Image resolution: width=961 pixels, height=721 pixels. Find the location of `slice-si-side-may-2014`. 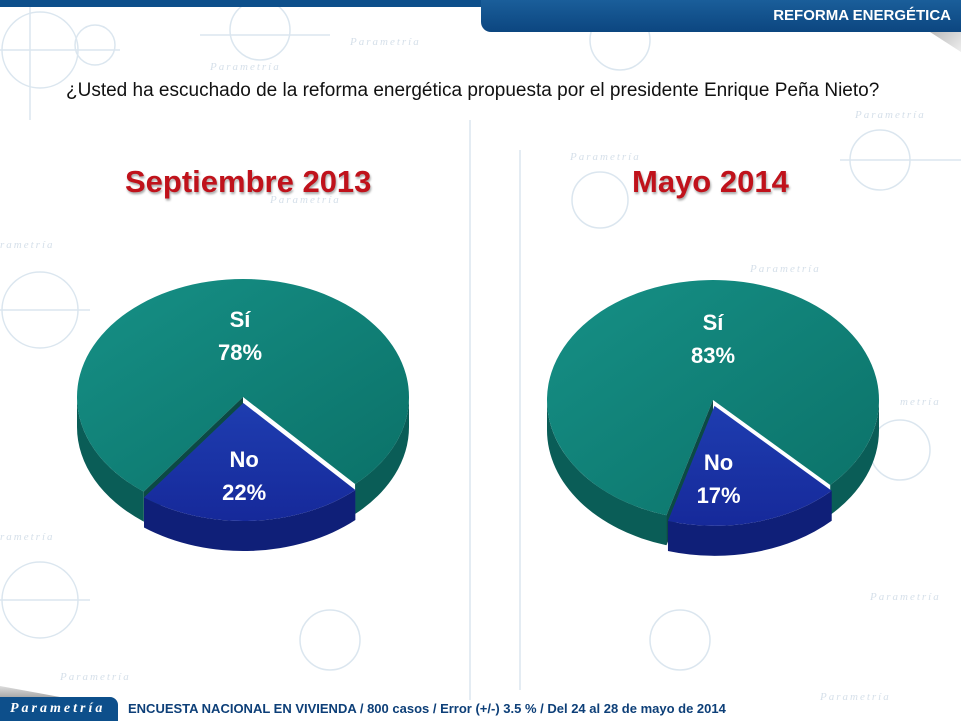

slice-si-side-may-2014 is located at coordinates (713, 473).